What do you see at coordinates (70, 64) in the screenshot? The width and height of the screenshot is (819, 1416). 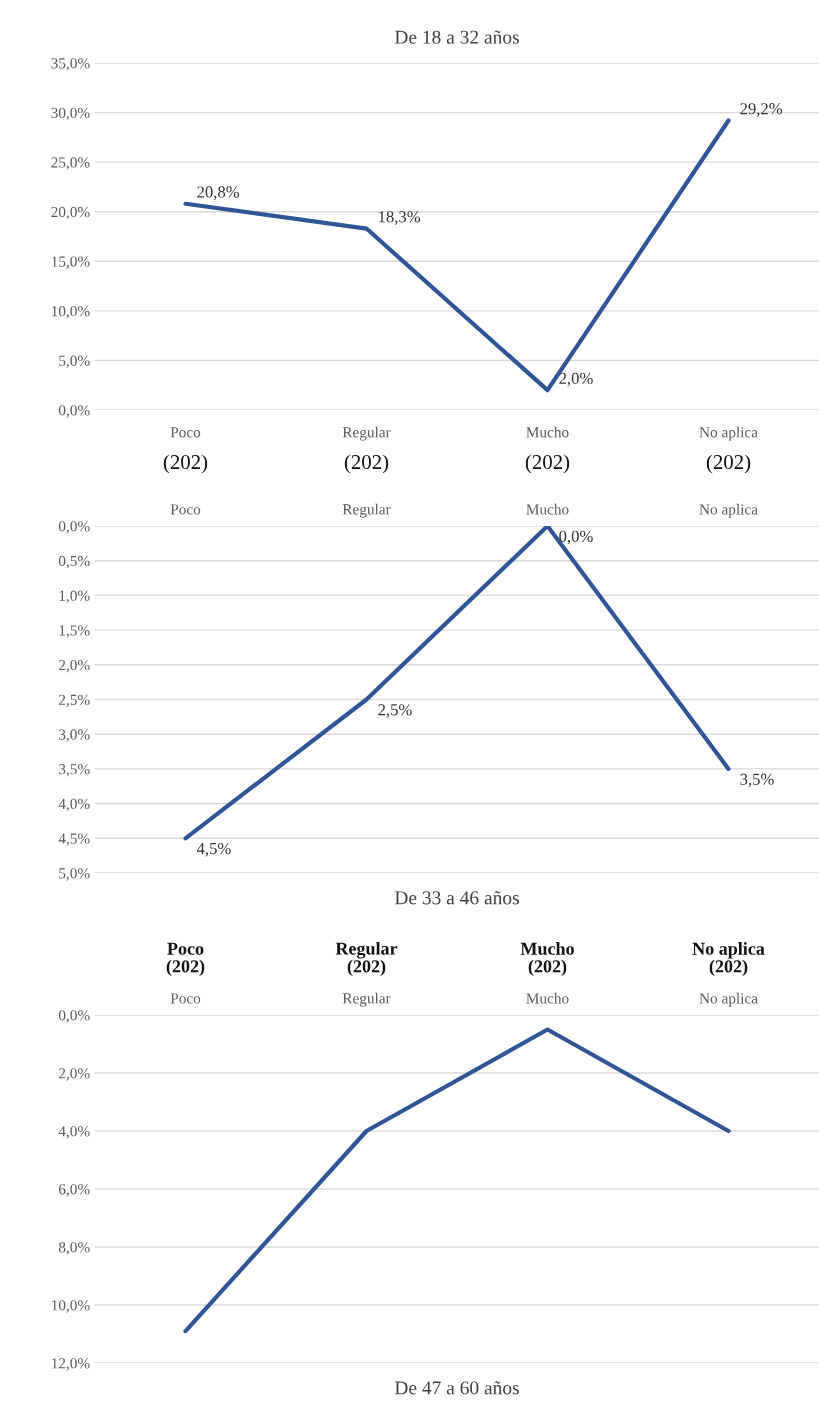 I see `y-tick-label: 35,0%` at bounding box center [70, 64].